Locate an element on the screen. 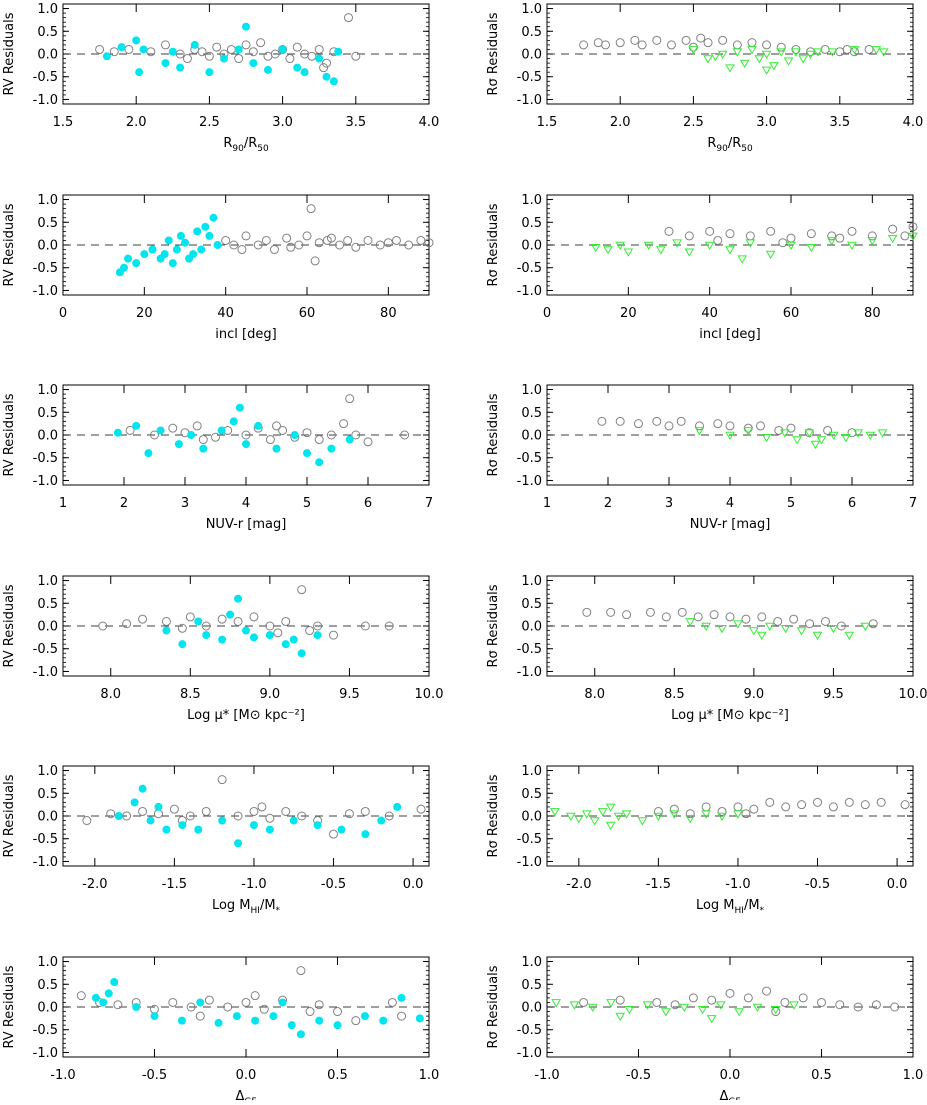  x-tick-label: 4.0 is located at coordinates (913, 122).